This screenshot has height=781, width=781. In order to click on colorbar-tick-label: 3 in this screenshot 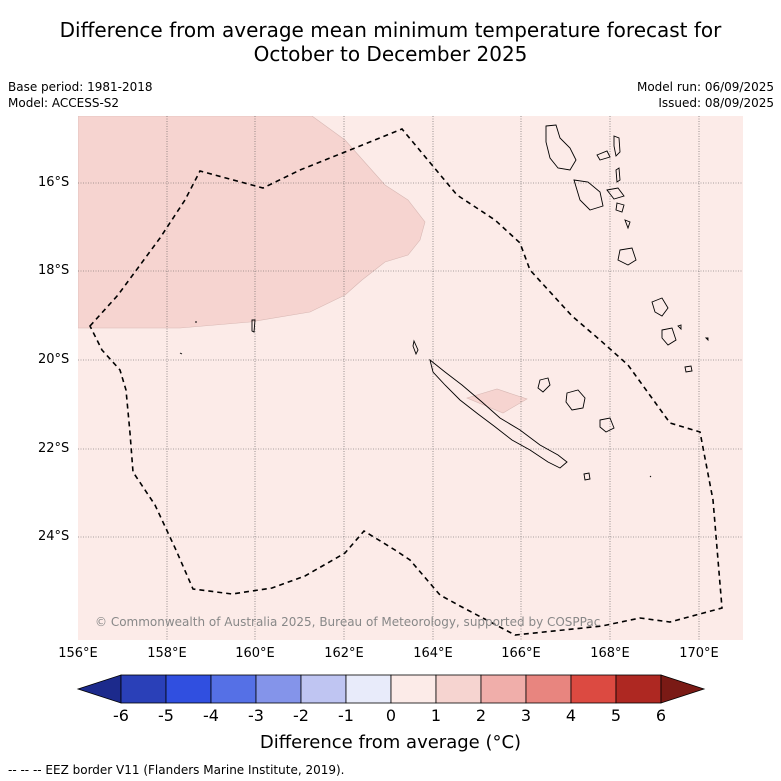, I will do `click(526, 715)`.